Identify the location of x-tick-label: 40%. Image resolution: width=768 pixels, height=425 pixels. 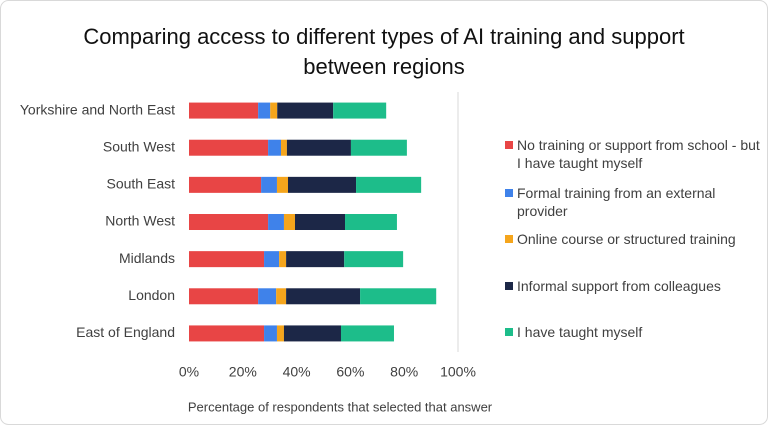
(297, 372).